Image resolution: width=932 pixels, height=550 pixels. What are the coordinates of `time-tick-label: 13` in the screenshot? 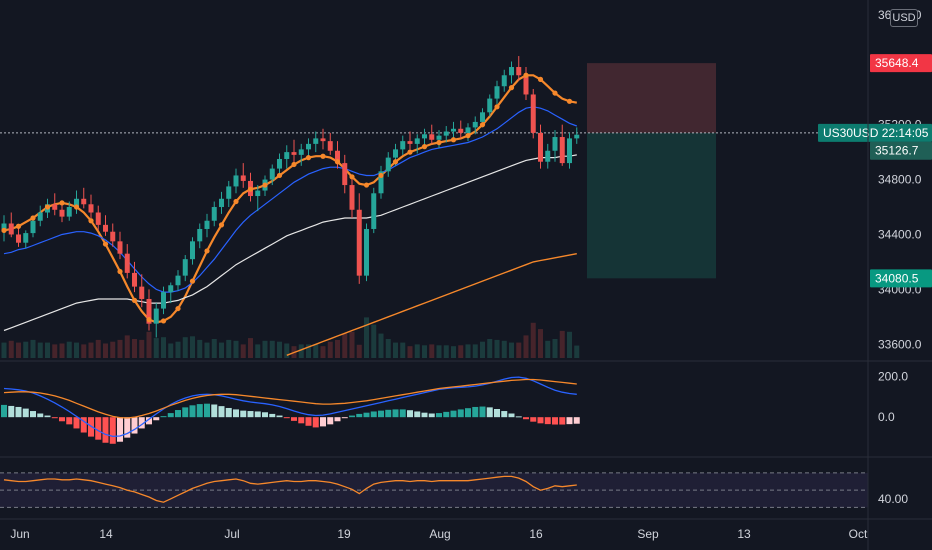 It's located at (744, 534).